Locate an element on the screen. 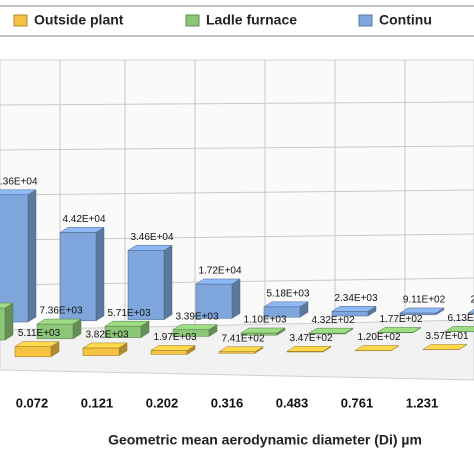  value-label: 2.34E+03 is located at coordinates (356, 298).